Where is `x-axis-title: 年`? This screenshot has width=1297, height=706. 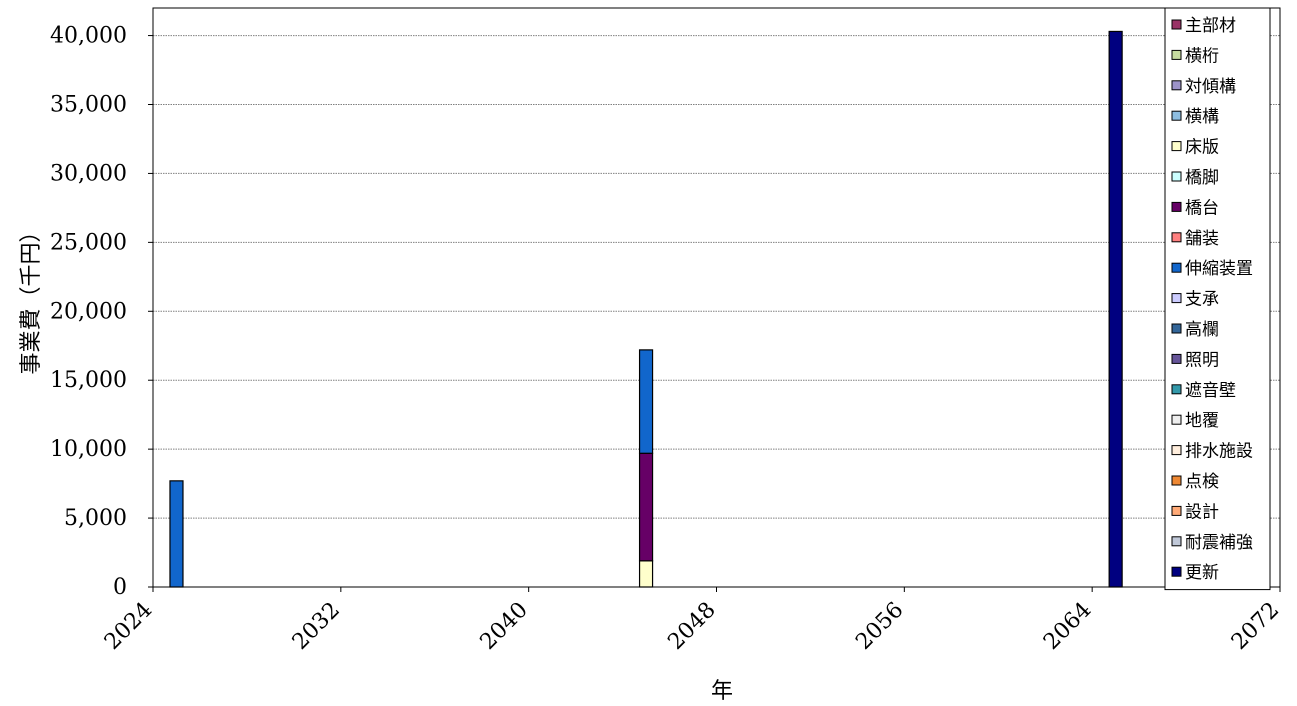
x-axis-title: 年 is located at coordinates (722, 691).